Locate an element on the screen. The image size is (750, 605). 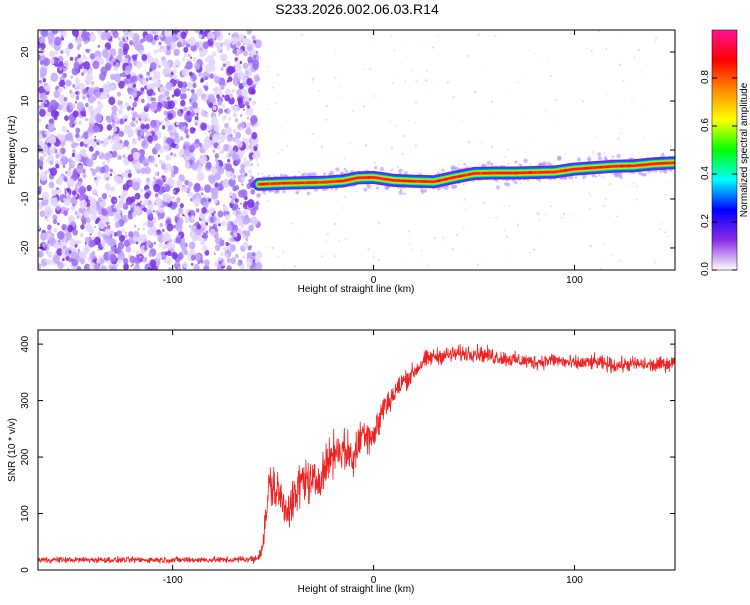
x-tick-label: 0 is located at coordinates (374, 280).